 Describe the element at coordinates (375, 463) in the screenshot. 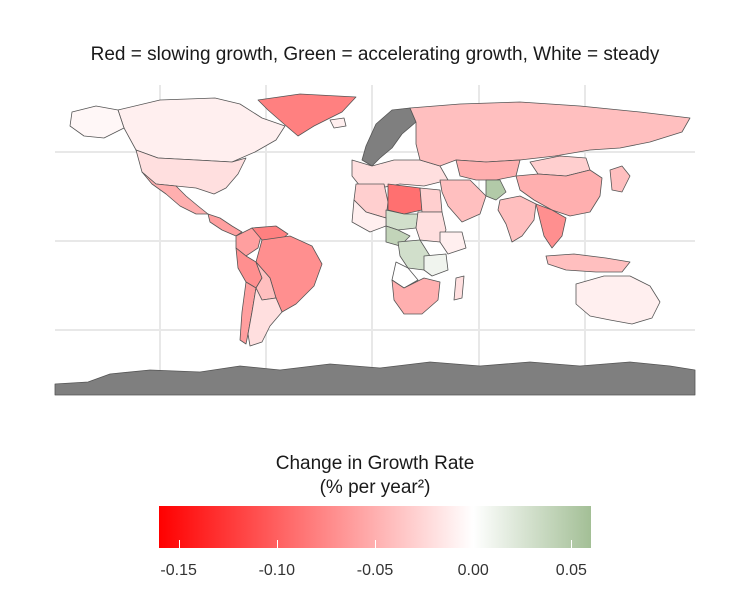

I see `legend-title-line1: Change in Growth Rate` at that location.